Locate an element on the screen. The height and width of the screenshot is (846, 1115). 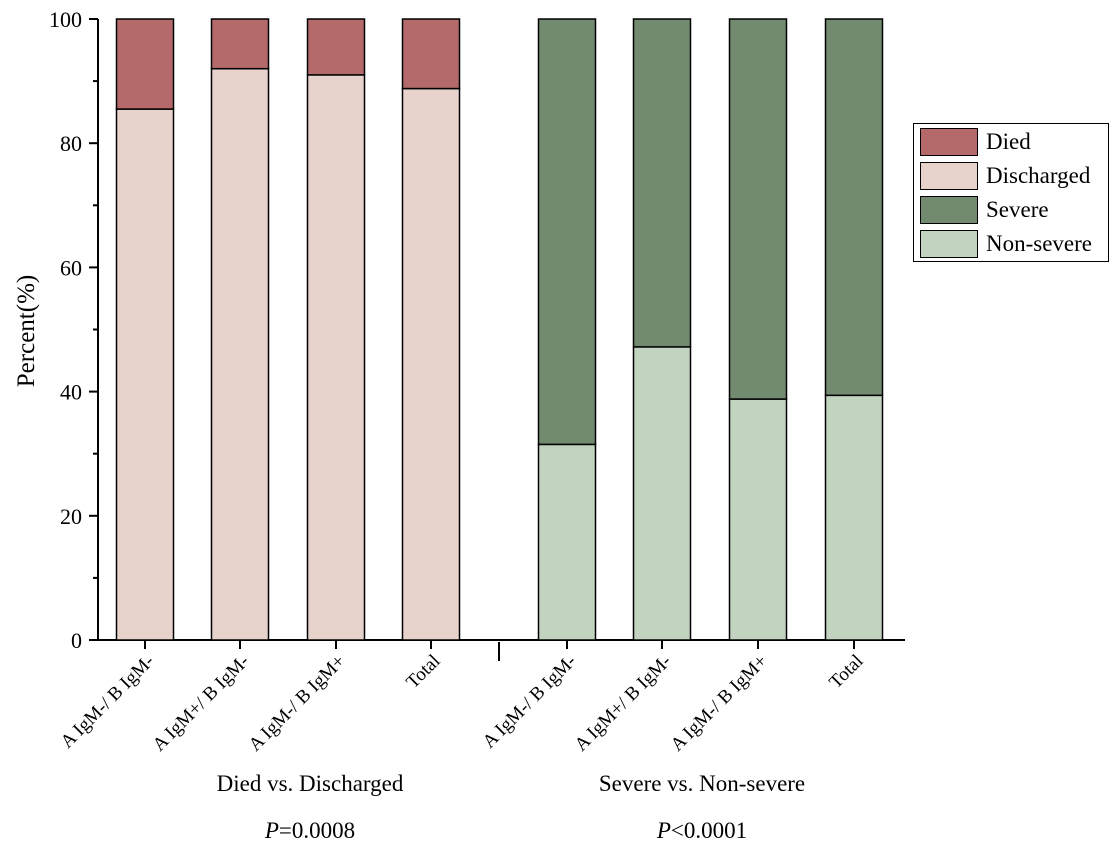
legend-item-severe: Severe is located at coordinates (984, 210).